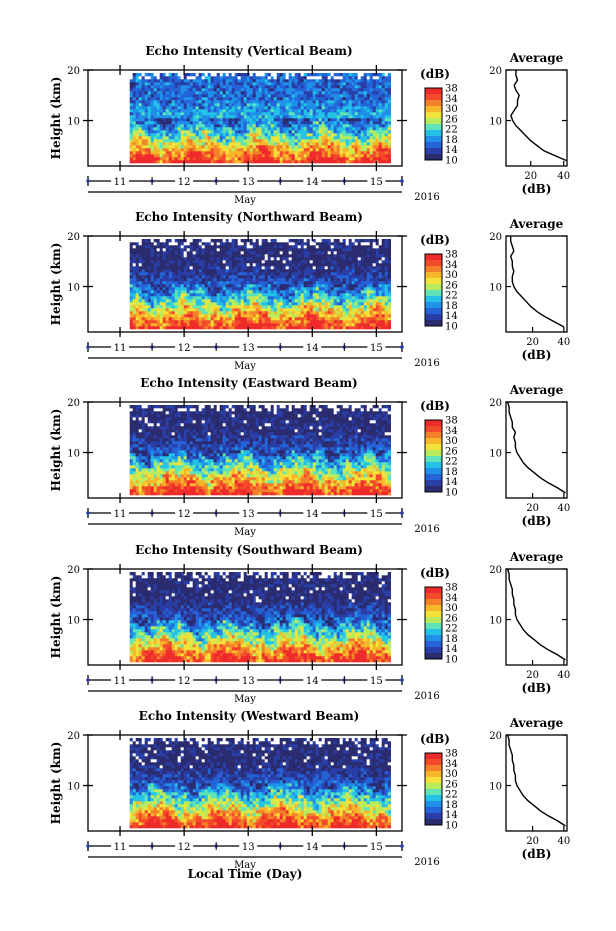 The height and width of the screenshot is (931, 616). What do you see at coordinates (433, 145) in the screenshot?
I see `colorbar-swatch` at bounding box center [433, 145].